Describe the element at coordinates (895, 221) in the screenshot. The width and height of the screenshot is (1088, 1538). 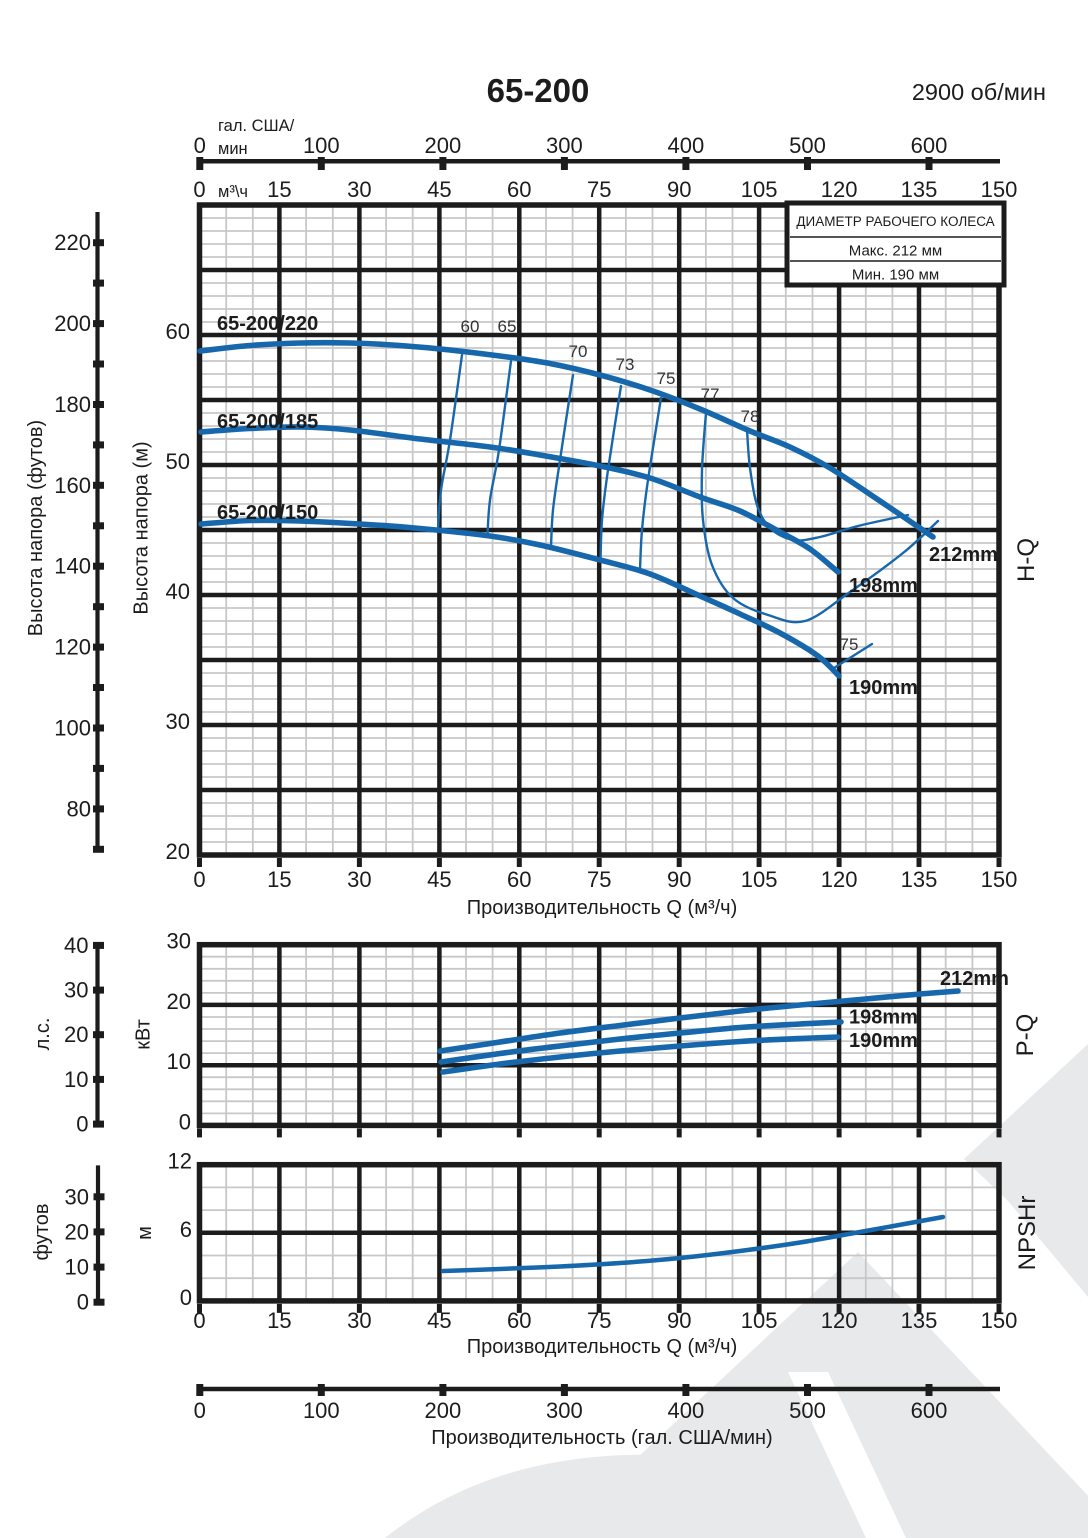
I see `svg-text: ДИАМЕТР РАБОЧЕГО КОЛЕСА` at that location.